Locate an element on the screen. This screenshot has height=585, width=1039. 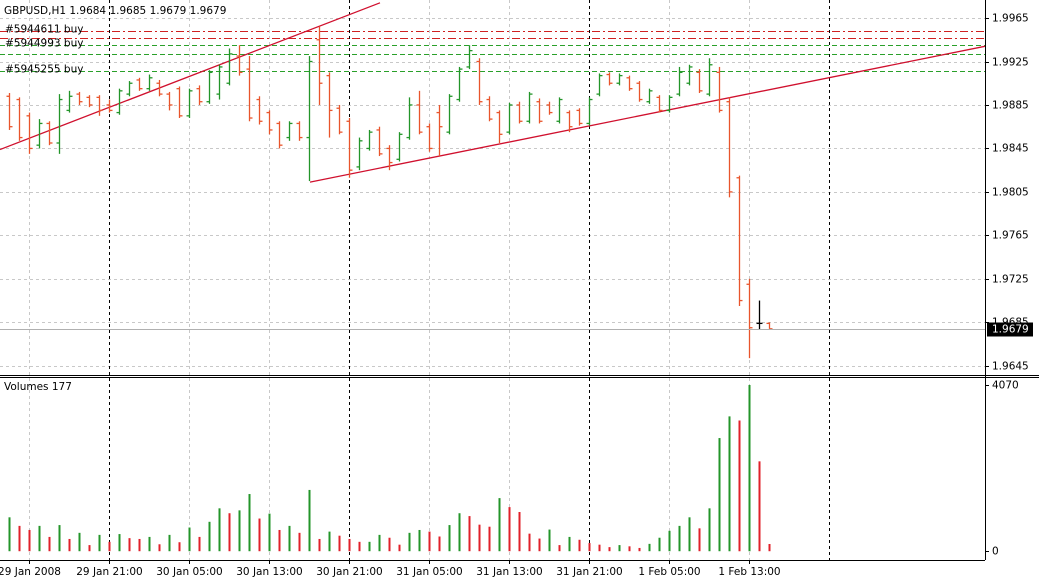
header-open: 1.9684 is located at coordinates (87, 11).